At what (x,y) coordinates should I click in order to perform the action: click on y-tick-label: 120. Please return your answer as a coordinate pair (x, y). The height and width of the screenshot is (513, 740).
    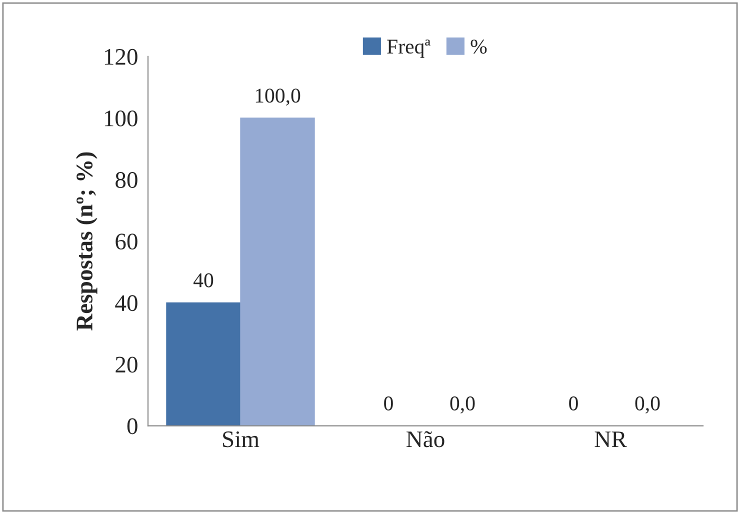
    Looking at the image, I should click on (121, 56).